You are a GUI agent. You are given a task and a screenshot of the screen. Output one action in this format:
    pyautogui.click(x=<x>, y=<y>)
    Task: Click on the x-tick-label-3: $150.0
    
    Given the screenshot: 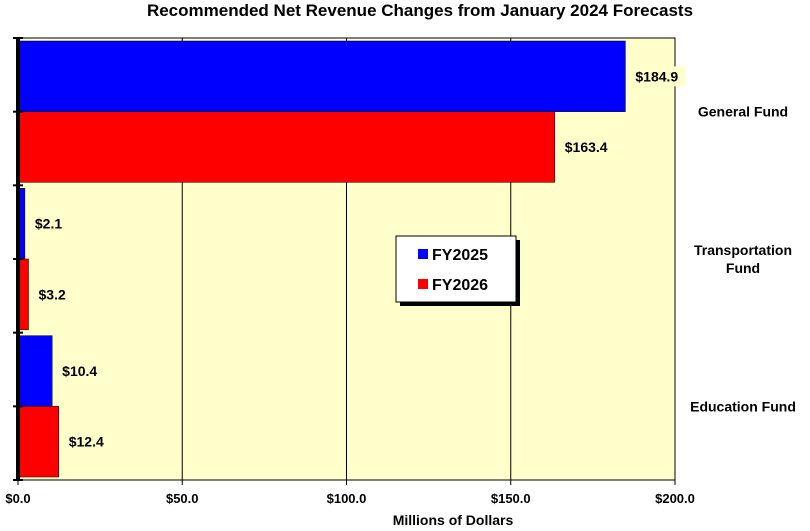 What is the action you would take?
    pyautogui.click(x=511, y=498)
    